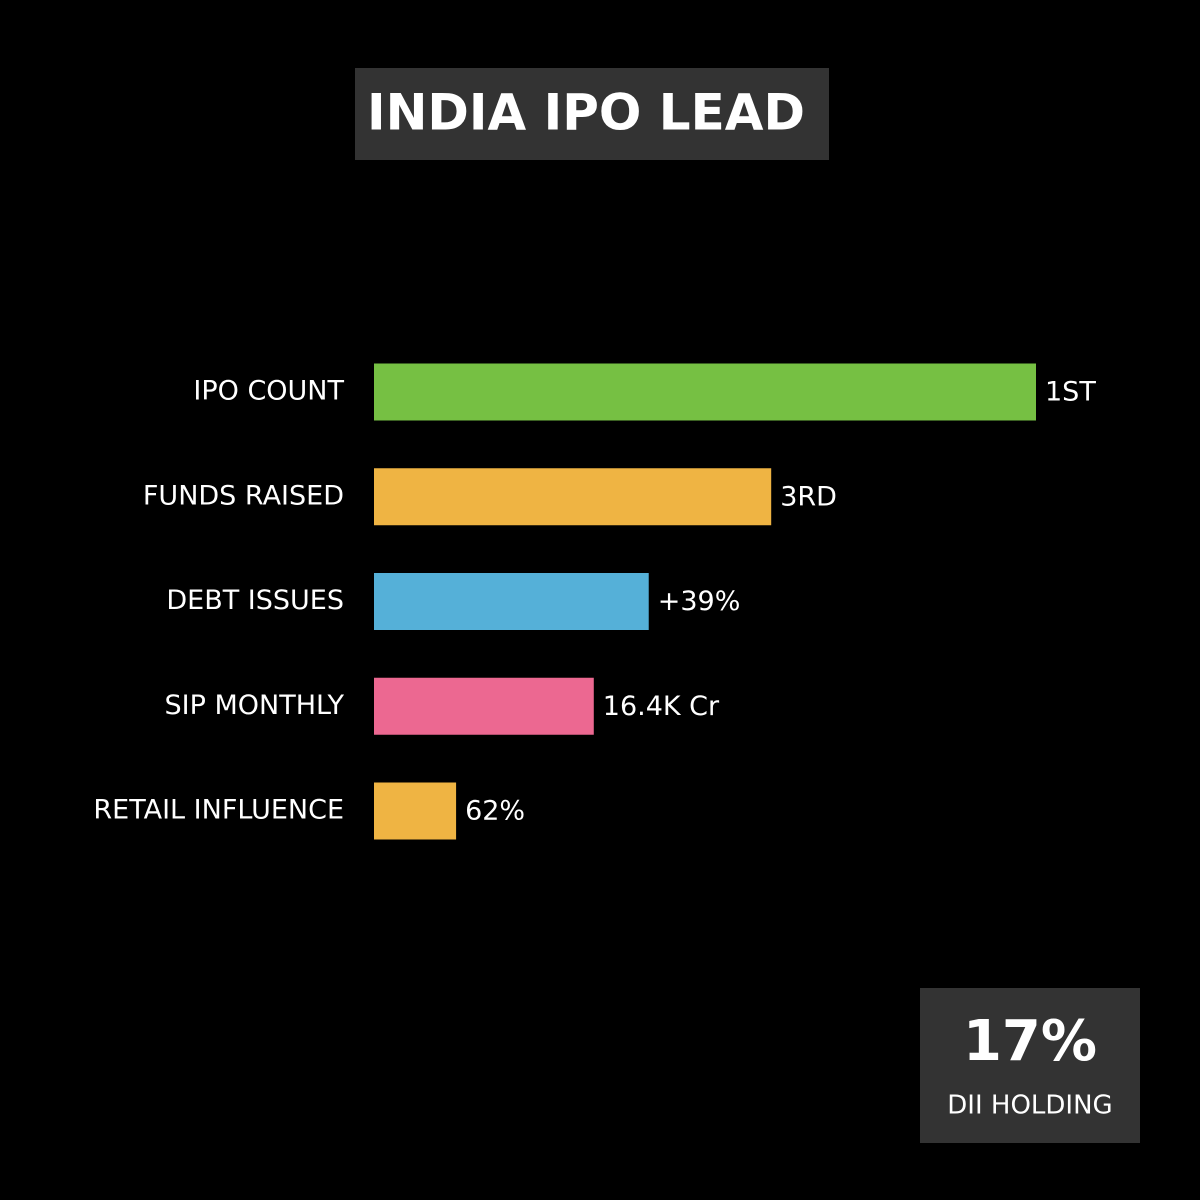 This screenshot has width=1200, height=1200. What do you see at coordinates (1030, 1041) in the screenshot?
I see `callout-headline: 17%` at bounding box center [1030, 1041].